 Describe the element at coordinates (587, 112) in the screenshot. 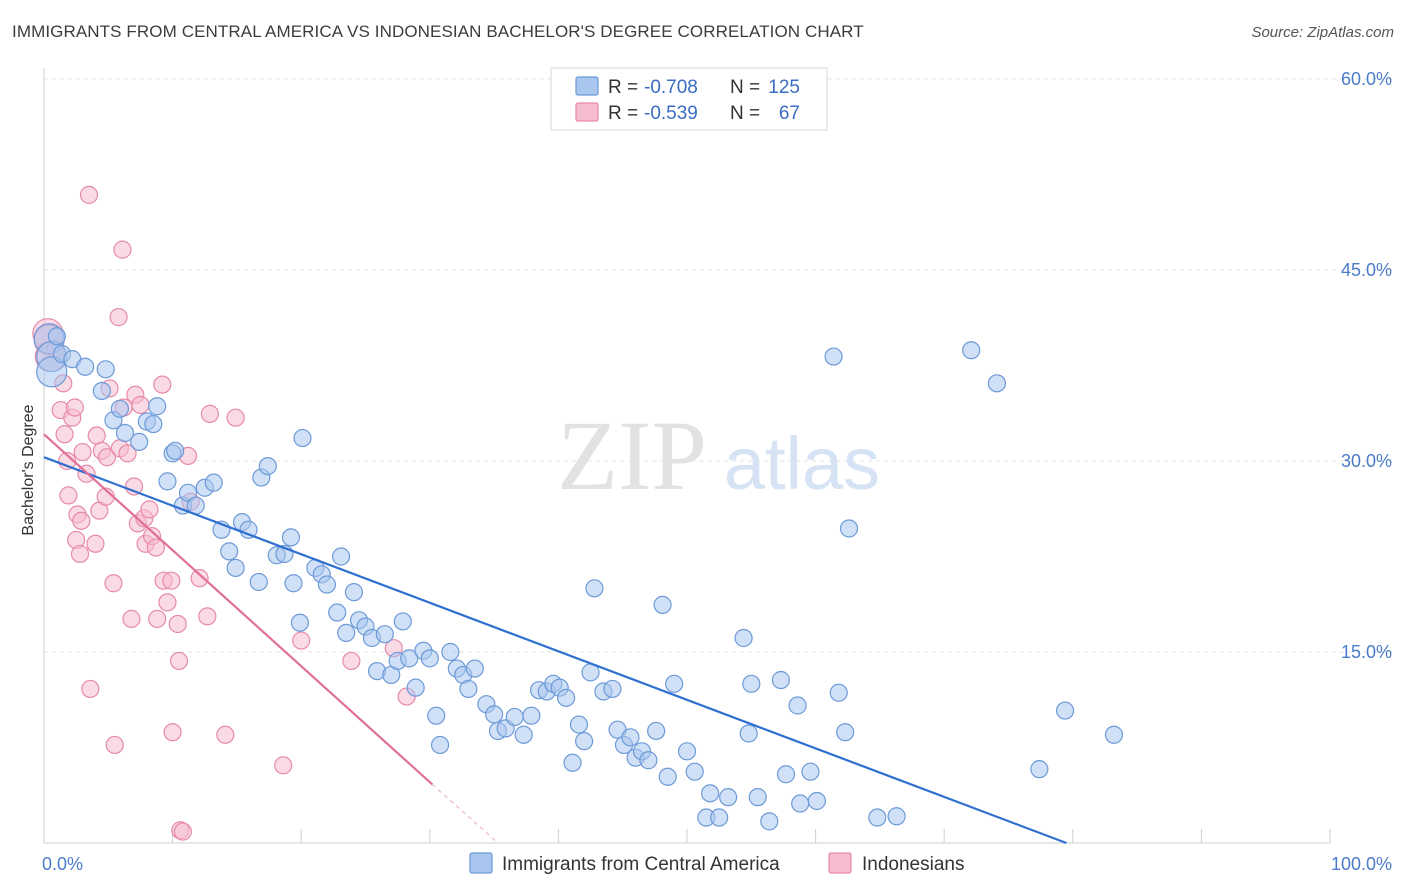

I see `legend-swatch-pink` at that location.